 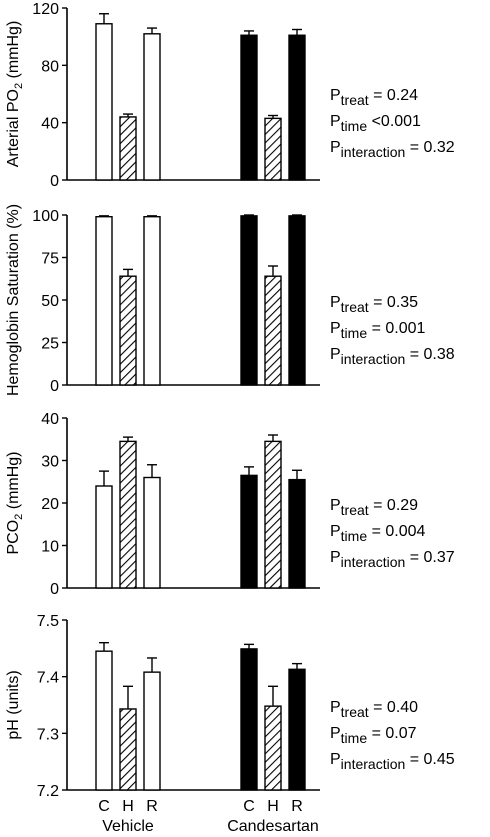 I want to click on p-value-interaction: Pinteraction = 0.37, so click(x=392, y=559).